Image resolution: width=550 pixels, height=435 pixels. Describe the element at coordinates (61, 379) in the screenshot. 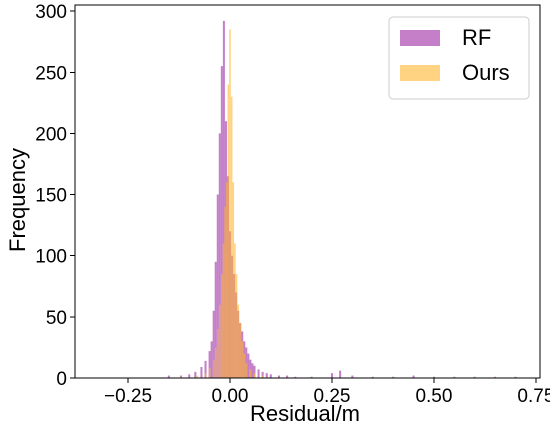

I see `y-tick-label: 0` at that location.